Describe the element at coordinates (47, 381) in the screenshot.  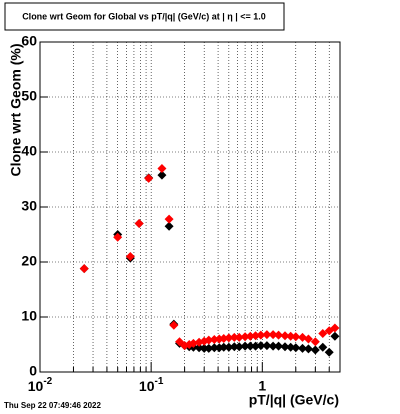
I see `x-tick-exponent: -2` at that location.